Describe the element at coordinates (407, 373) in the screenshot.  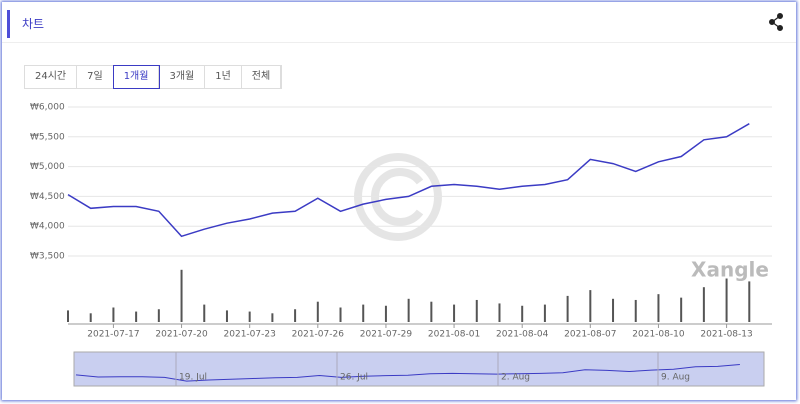
I see `navigator-line` at that location.